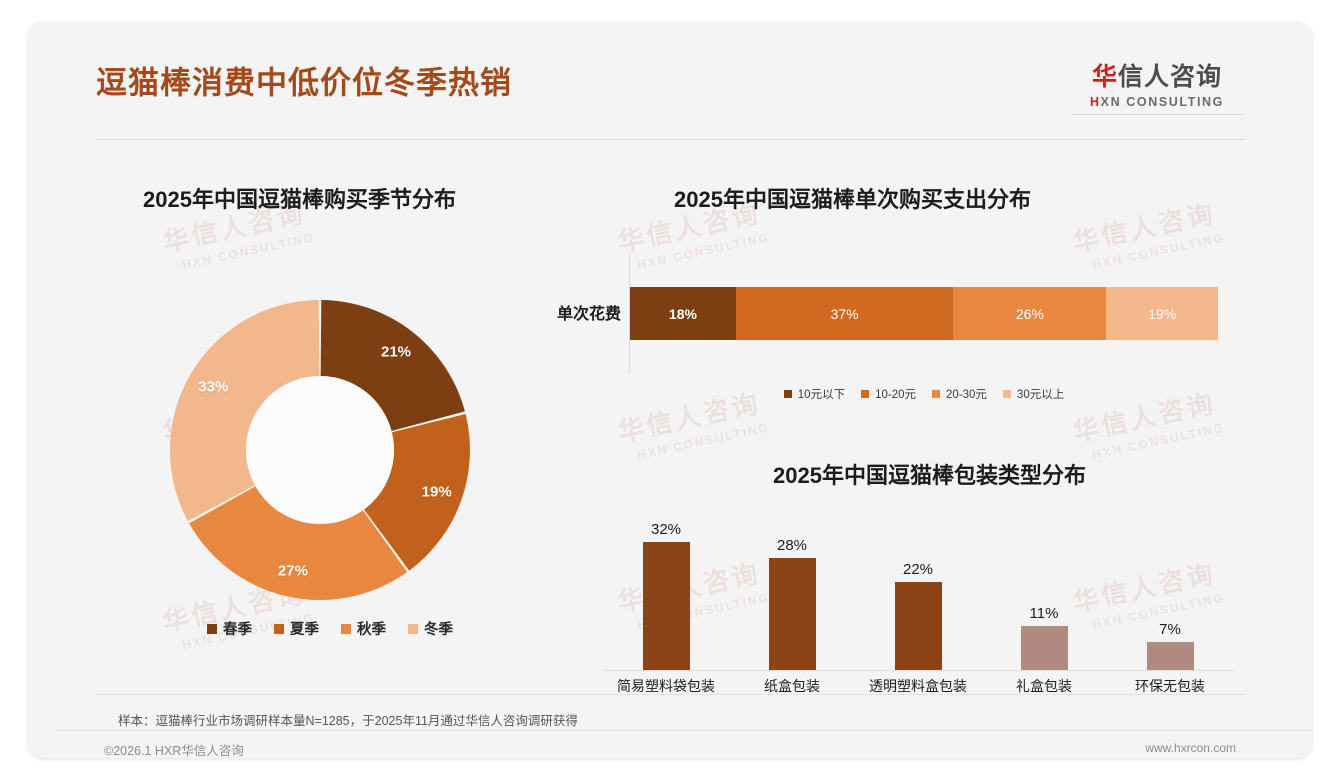  Describe the element at coordinates (396, 352) in the screenshot. I see `donut-slice-value: 21%` at that location.